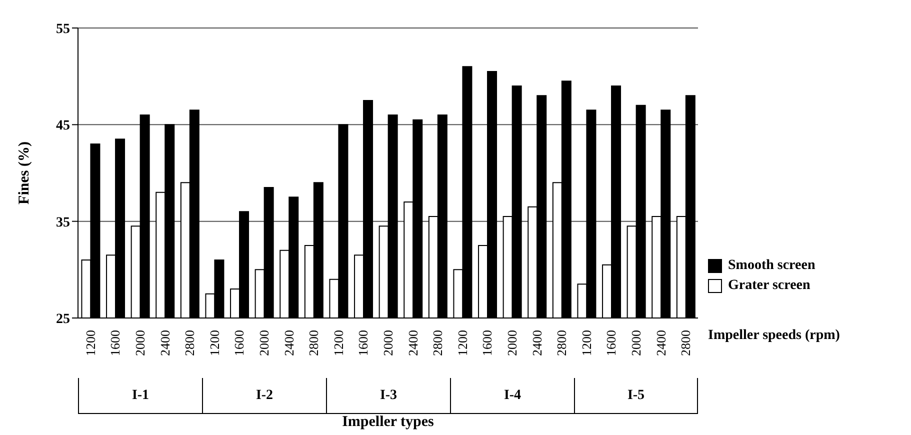 Image resolution: width=911 pixels, height=435 pixels. Describe the element at coordinates (63, 29) in the screenshot. I see `y-tick-label: 55` at that location.